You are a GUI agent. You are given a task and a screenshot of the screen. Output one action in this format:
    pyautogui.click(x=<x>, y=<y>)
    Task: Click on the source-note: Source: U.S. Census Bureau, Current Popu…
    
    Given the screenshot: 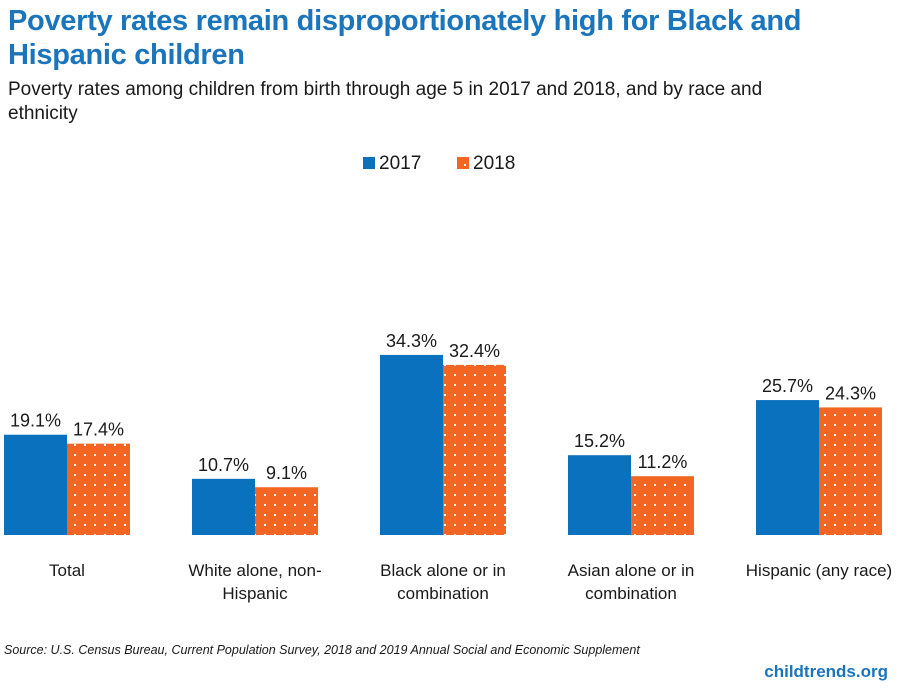 What is the action you would take?
    pyautogui.click(x=322, y=650)
    